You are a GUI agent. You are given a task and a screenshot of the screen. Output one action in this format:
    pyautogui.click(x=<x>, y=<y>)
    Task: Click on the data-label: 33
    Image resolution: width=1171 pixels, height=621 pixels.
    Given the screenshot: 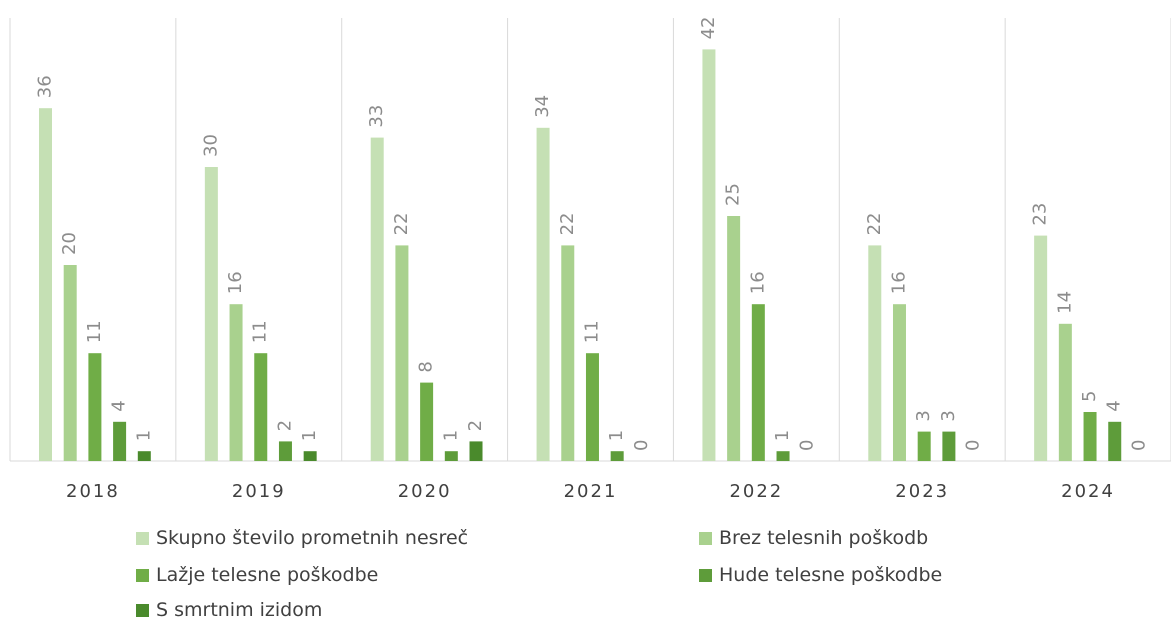 What is the action you would take?
    pyautogui.click(x=376, y=116)
    